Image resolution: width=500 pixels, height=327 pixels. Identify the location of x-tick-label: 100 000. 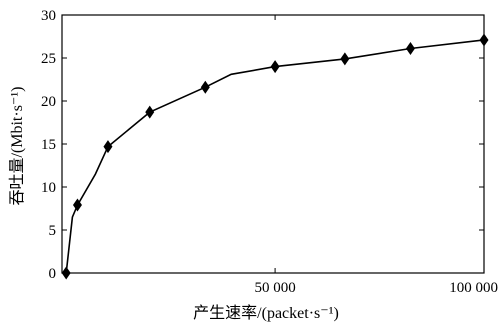
(473, 288).